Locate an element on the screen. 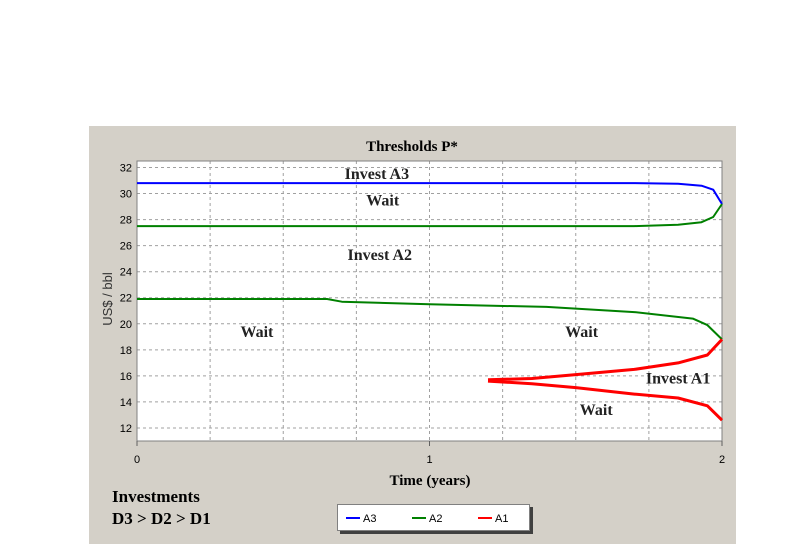 This screenshot has height=557, width=809. y-tick-label: 22 is located at coordinates (126, 299).